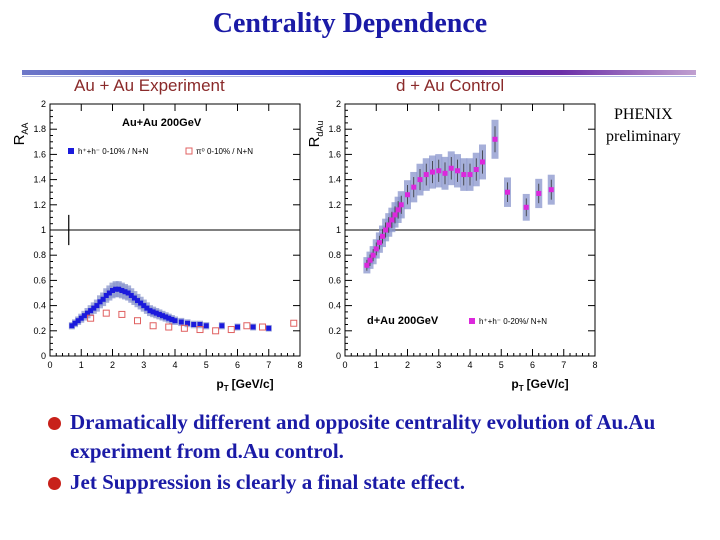 This screenshot has height=540, width=720. Describe the element at coordinates (513, 321) in the screenshot. I see `legend-label: h⁺+h⁻ 0-20%/ N+N` at that location.